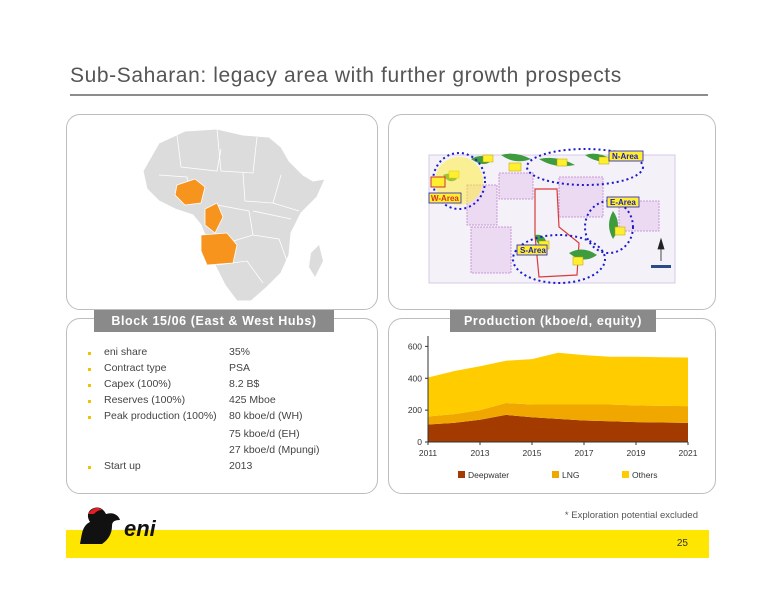 The image size is (776, 600). I want to click on fact-value: 8.2 B$, so click(244, 384).